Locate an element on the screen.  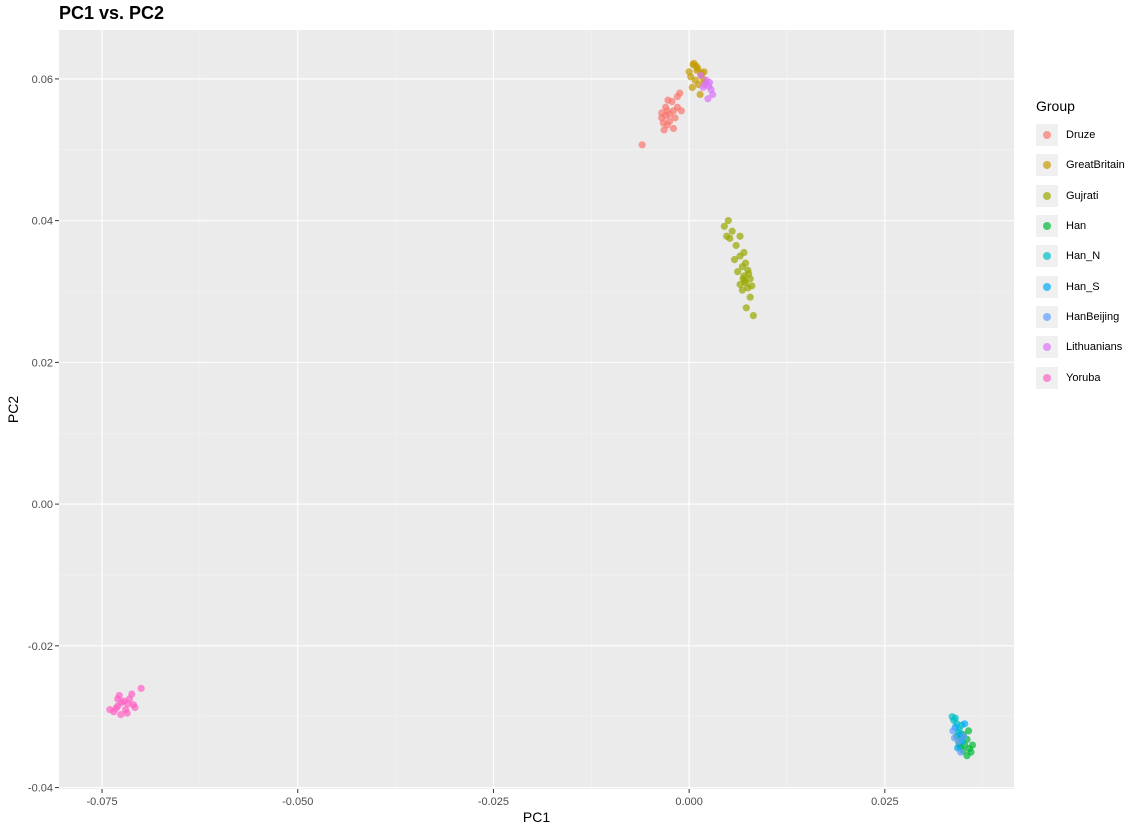
legend-title: Group is located at coordinates (1055, 106).